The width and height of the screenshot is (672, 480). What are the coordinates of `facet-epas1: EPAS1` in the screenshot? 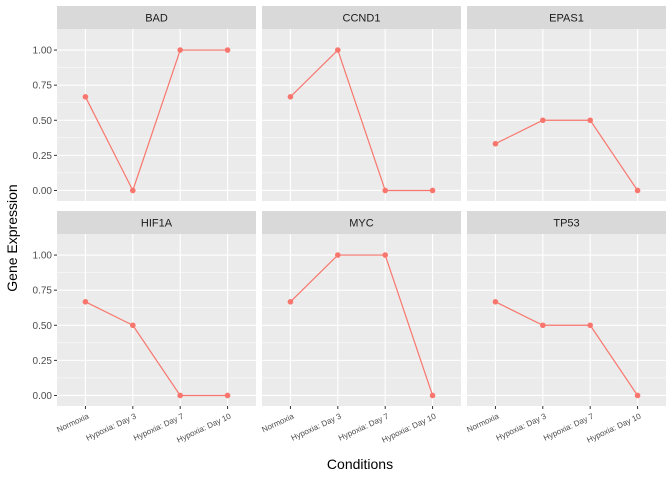 It's located at (566, 103).